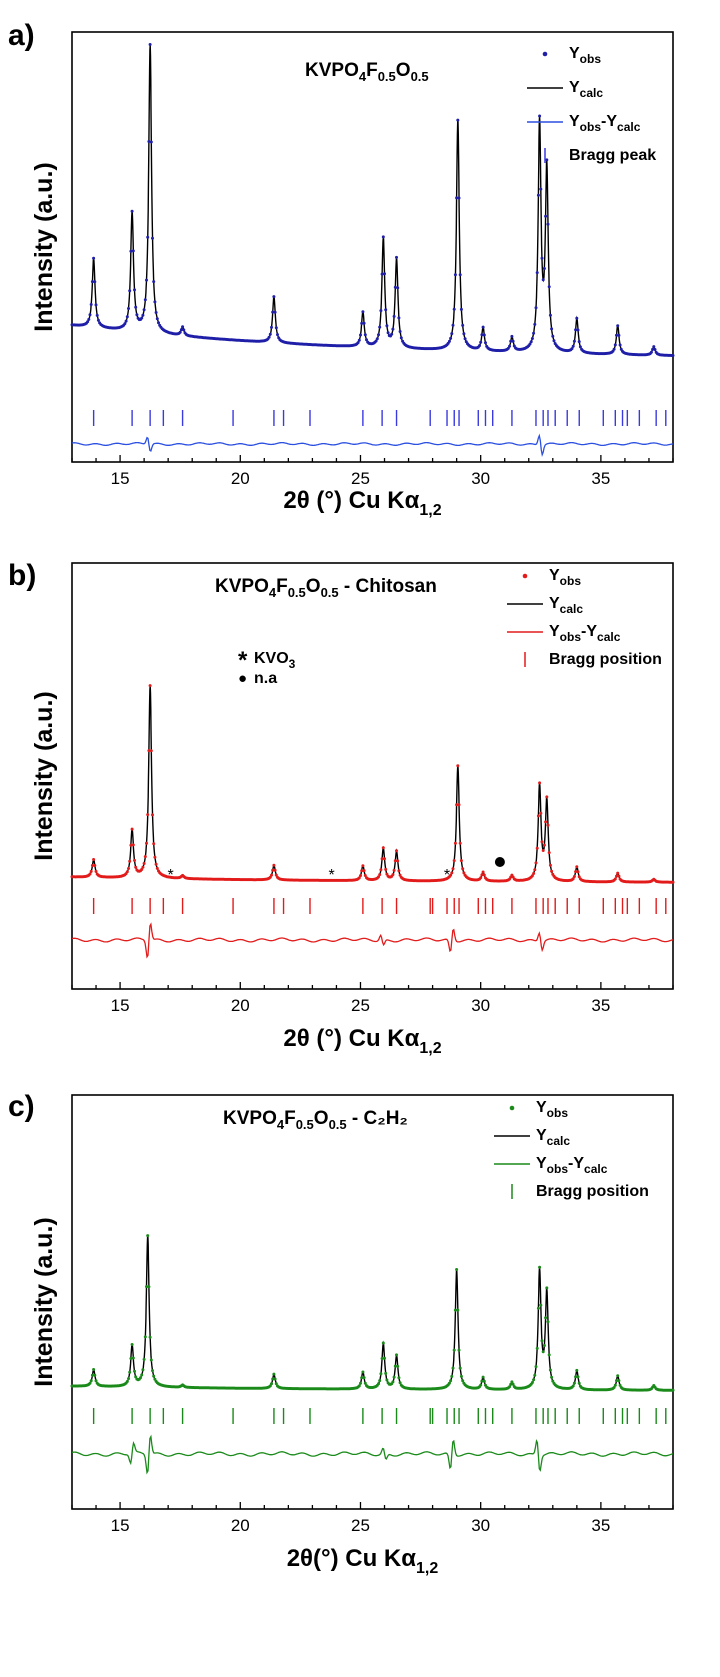  What do you see at coordinates (372, 940) in the screenshot?
I see `difference-line` at bounding box center [372, 940].